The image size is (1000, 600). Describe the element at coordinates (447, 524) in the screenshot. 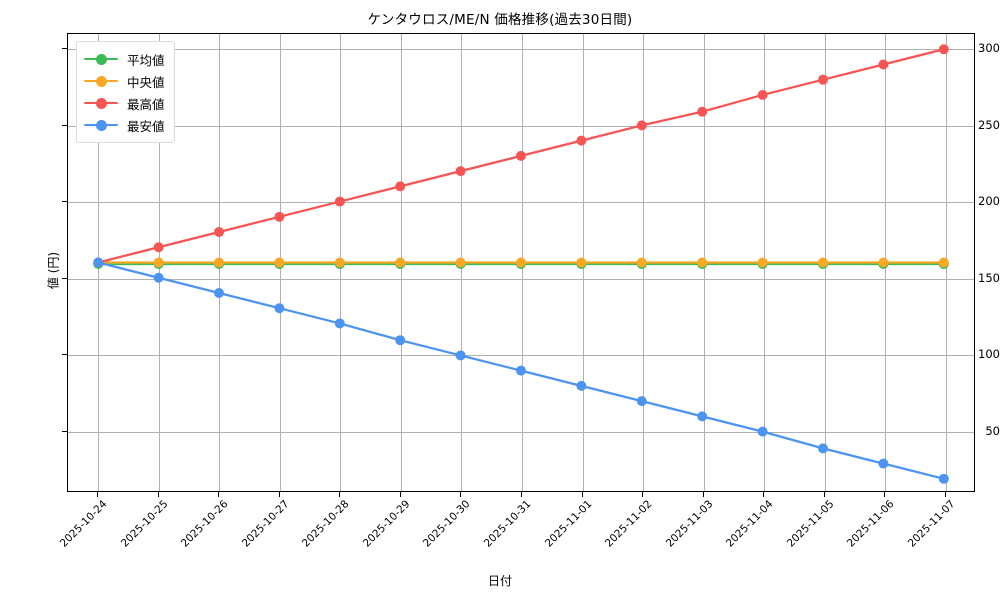

I see `x-axis-tick-label: 2025-10-30` at that location.